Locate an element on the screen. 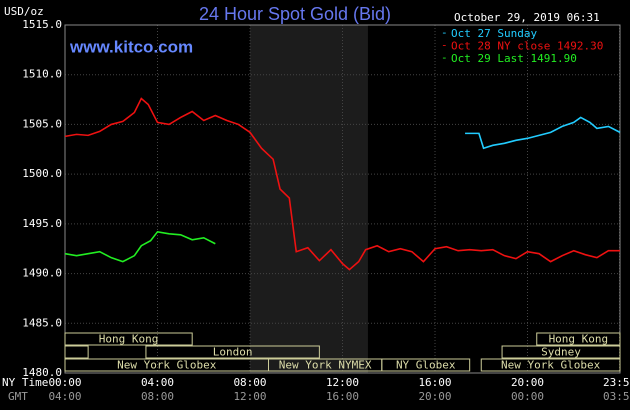 Image resolution: width=630 pixels, height=410 pixels. x-tick-label: 12:00 is located at coordinates (342, 382).